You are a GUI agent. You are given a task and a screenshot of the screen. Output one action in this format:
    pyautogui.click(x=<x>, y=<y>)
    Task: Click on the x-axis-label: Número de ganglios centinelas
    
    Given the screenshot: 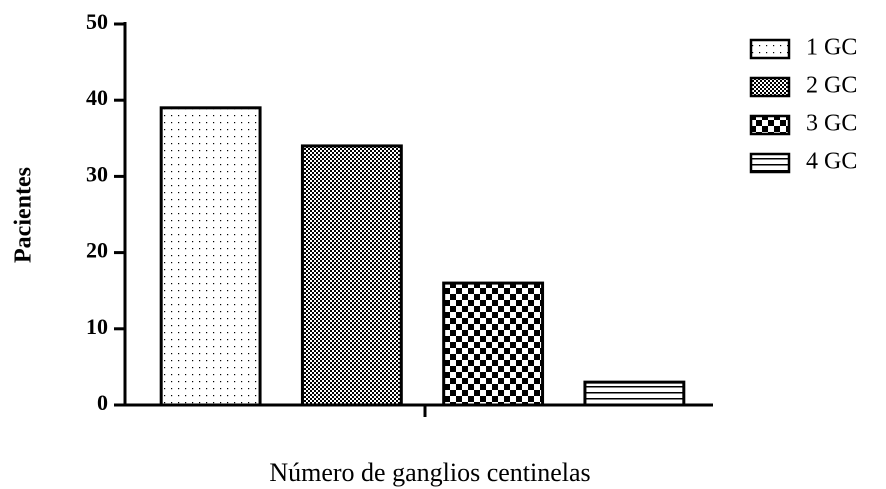 What is the action you would take?
    pyautogui.click(x=429, y=472)
    